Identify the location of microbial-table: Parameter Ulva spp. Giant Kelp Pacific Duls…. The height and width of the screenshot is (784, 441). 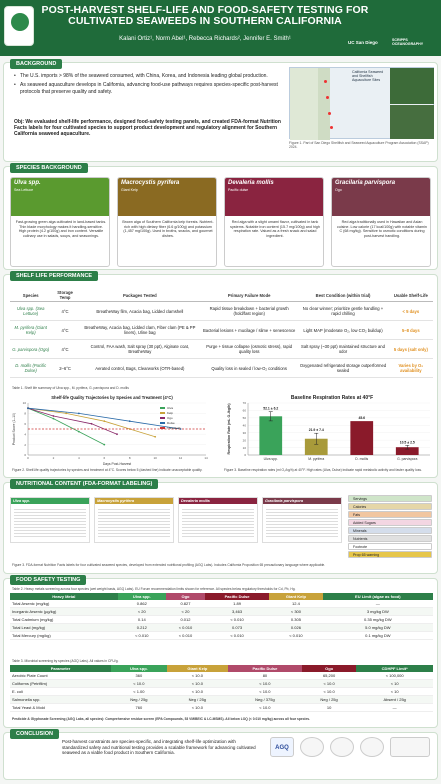
(221, 688).